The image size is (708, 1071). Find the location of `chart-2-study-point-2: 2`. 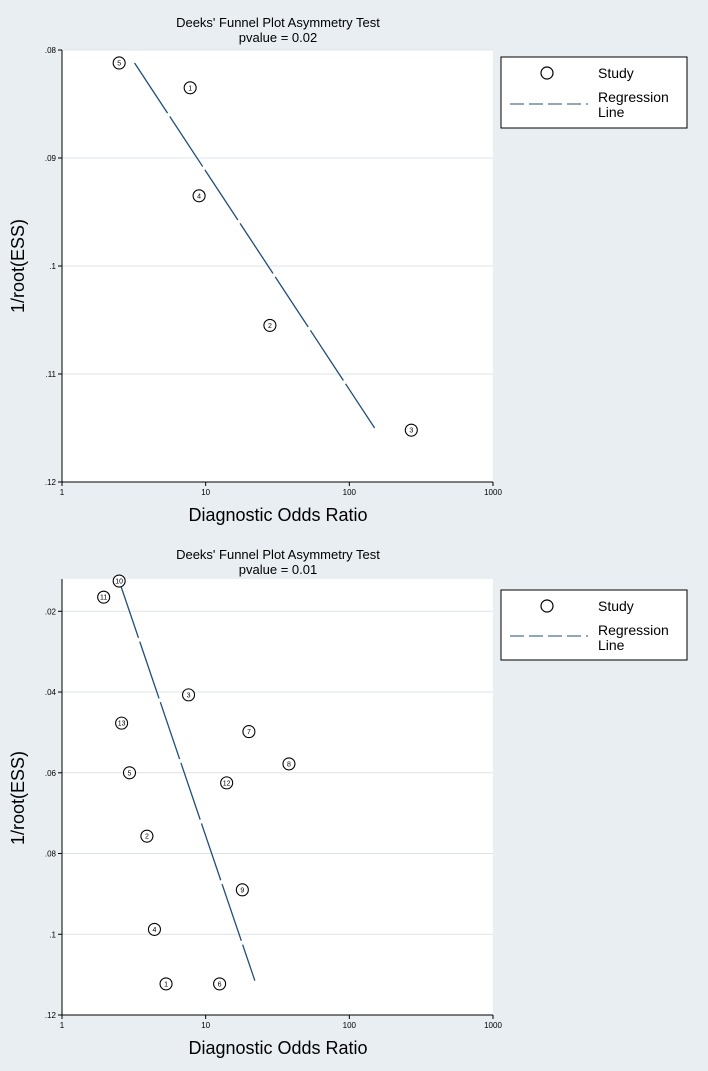

chart-2-study-point-2: 2 is located at coordinates (147, 836).